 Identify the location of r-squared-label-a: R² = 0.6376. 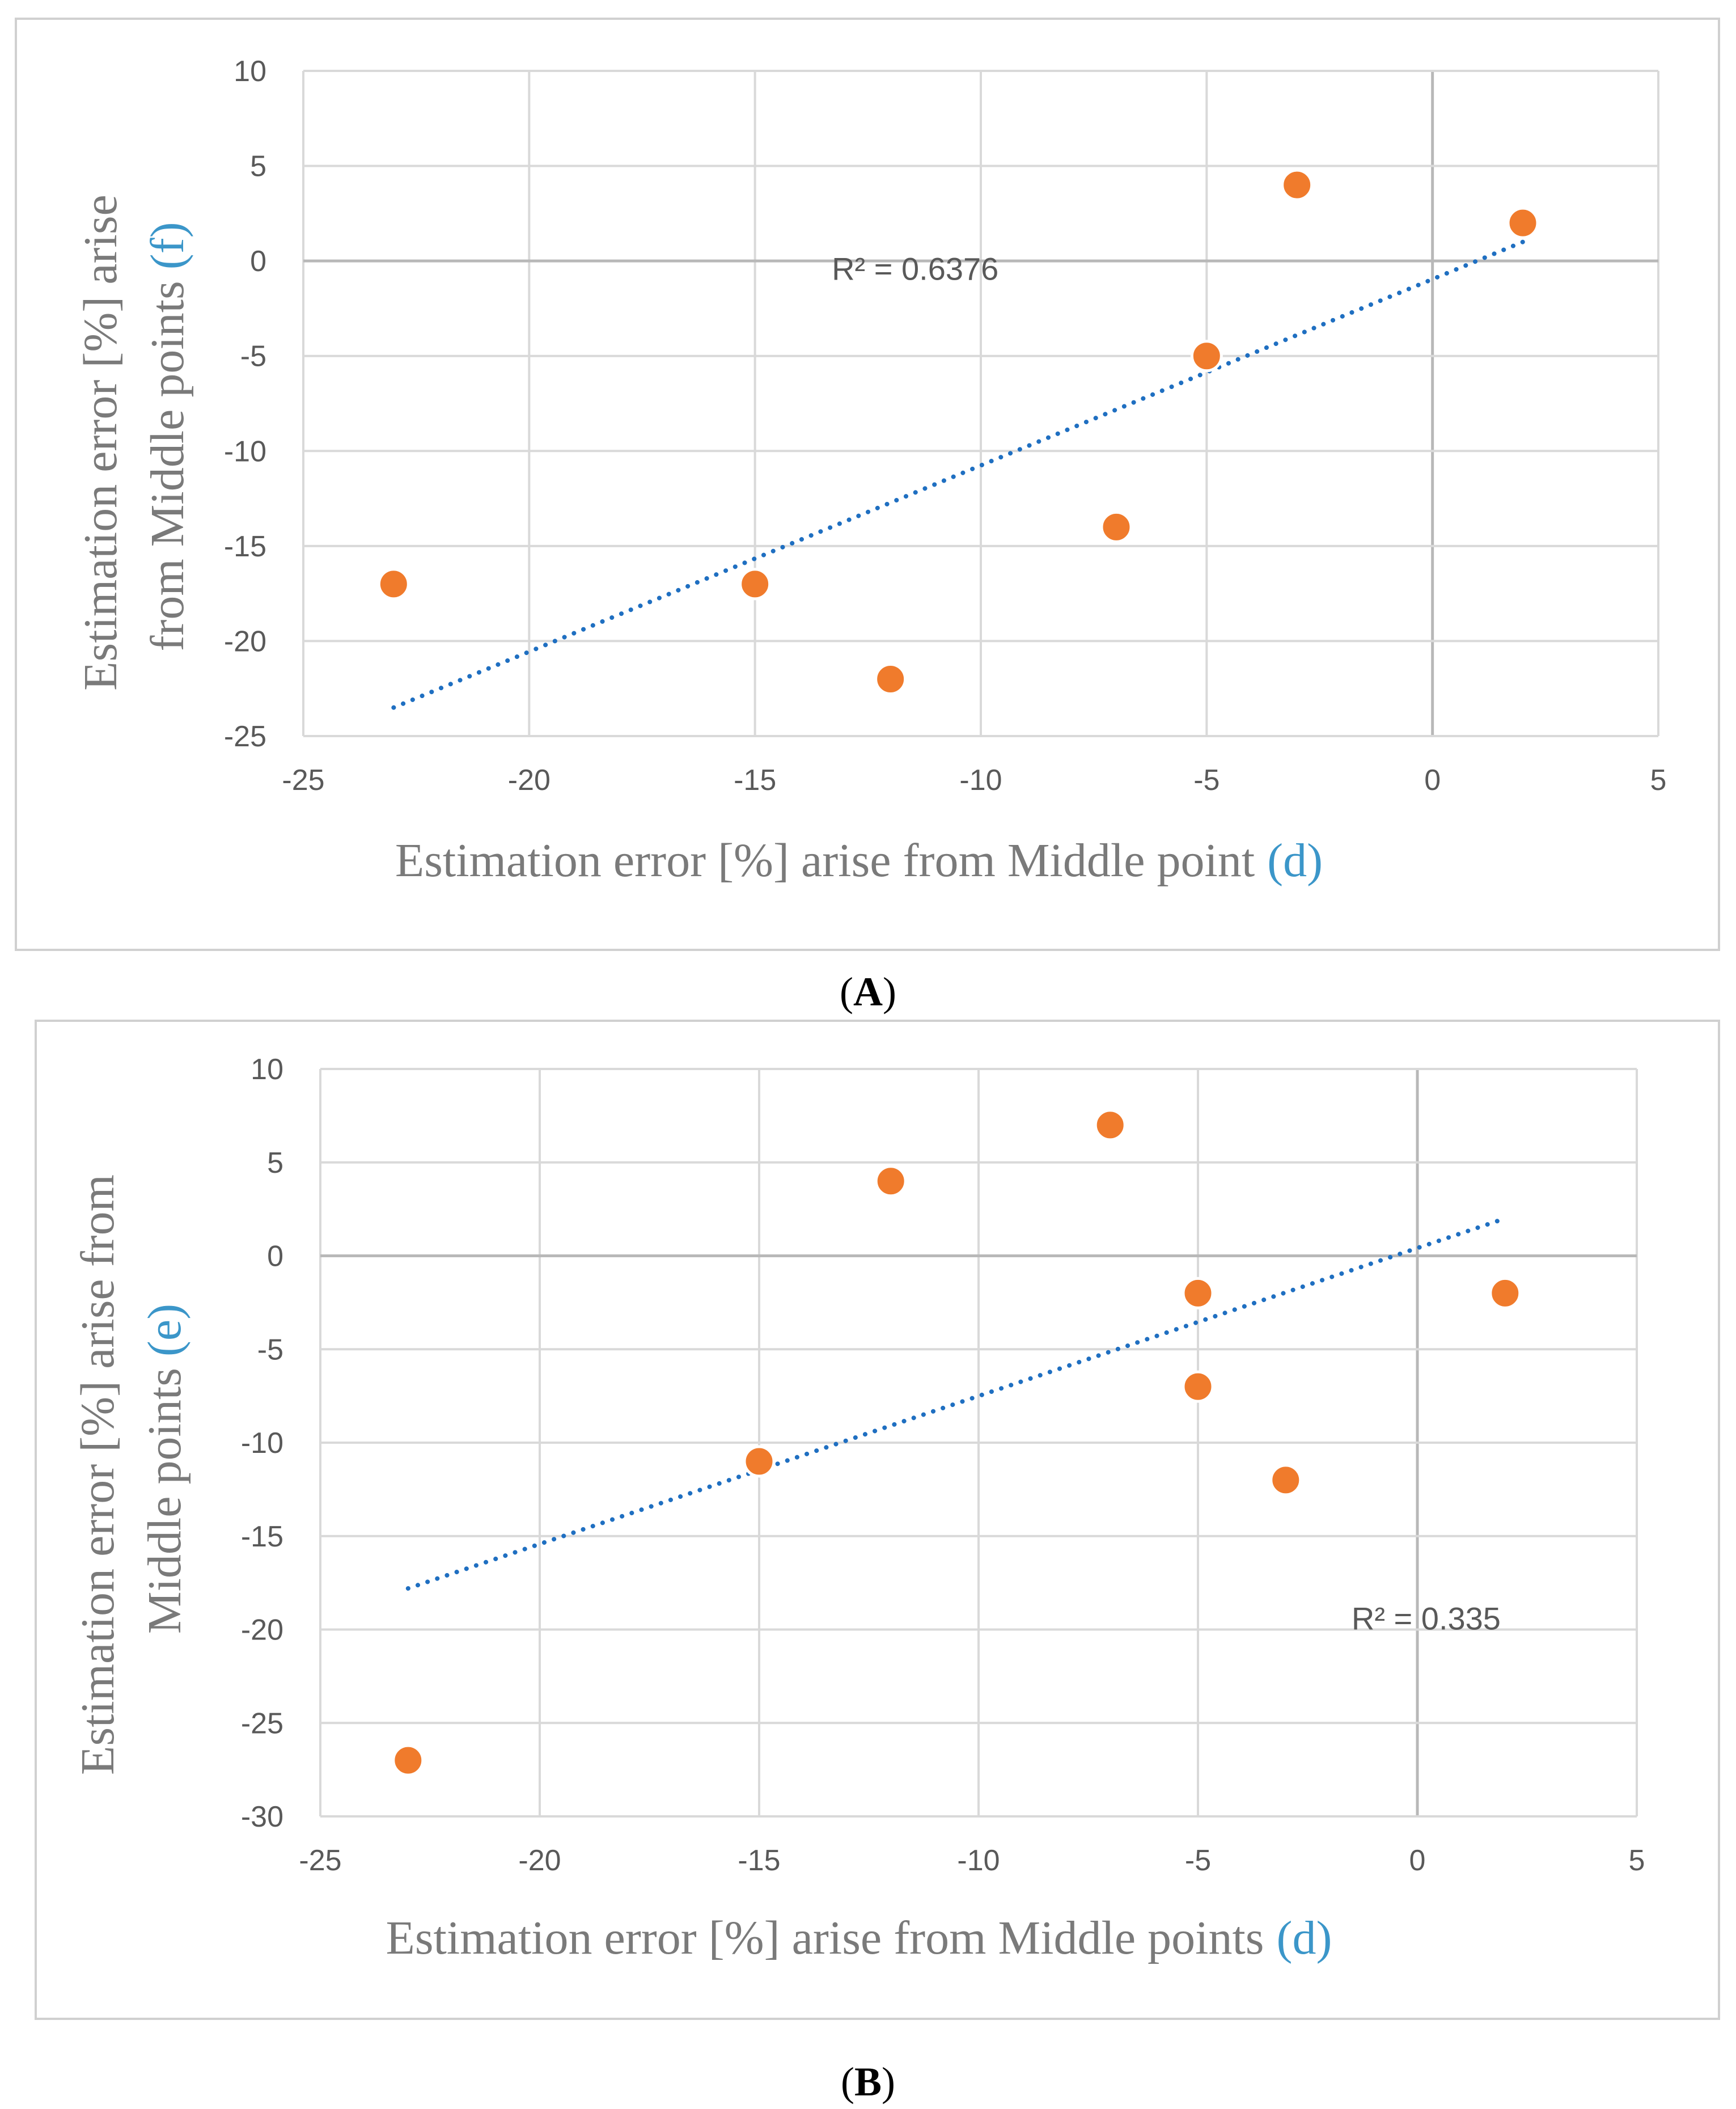
(915, 269).